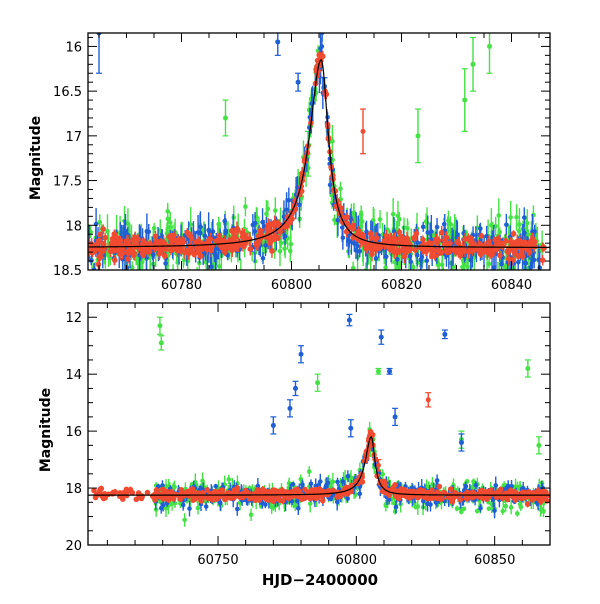  Describe the element at coordinates (320, 450) in the screenshot. I see `series-red` at that location.